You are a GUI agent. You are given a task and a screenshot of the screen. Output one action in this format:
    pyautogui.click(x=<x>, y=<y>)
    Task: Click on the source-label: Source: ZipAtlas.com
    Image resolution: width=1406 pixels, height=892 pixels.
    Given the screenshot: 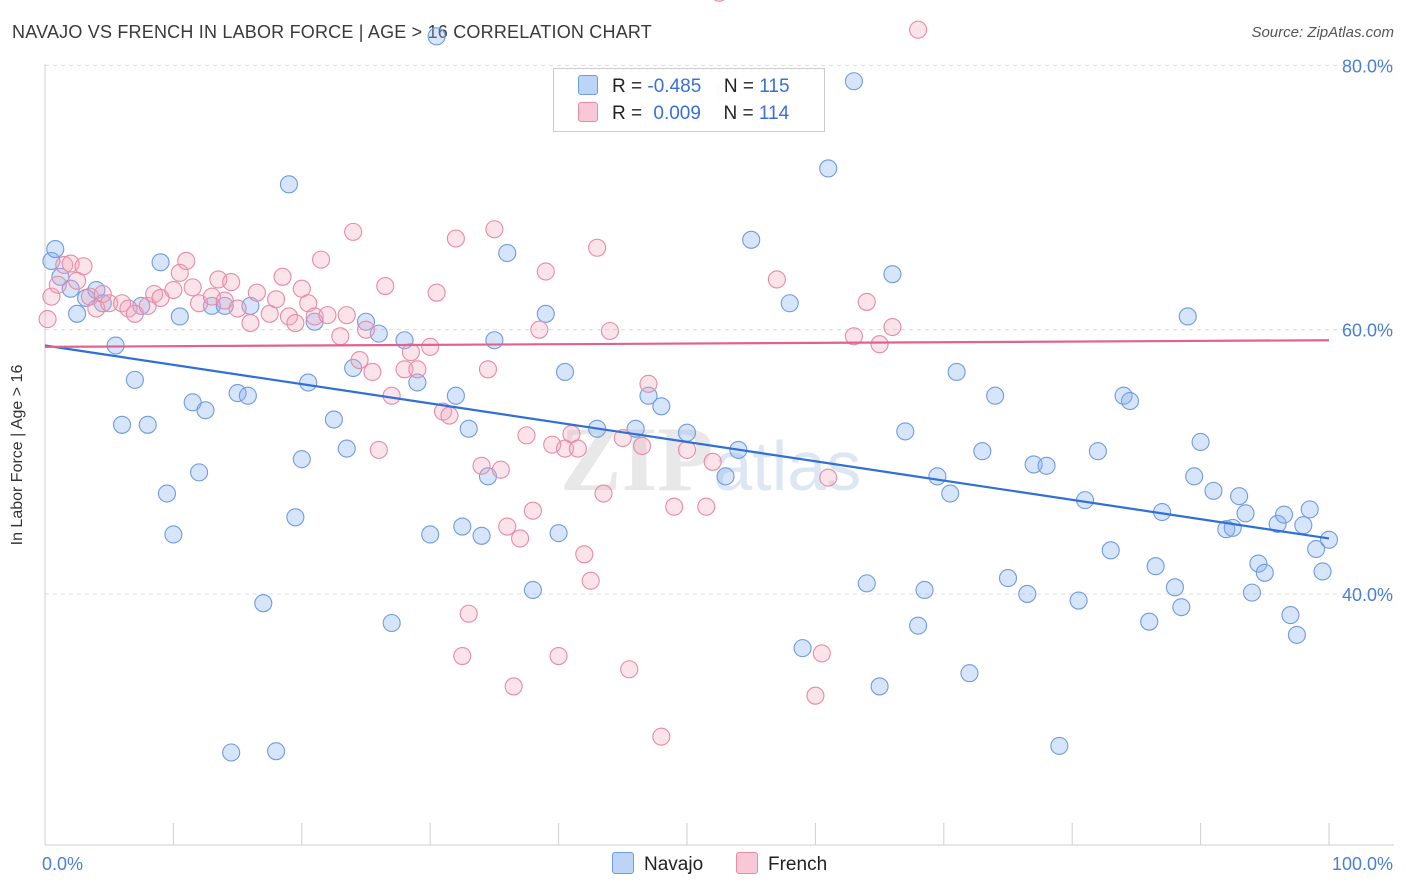 What is the action you would take?
    pyautogui.click(x=1322, y=32)
    